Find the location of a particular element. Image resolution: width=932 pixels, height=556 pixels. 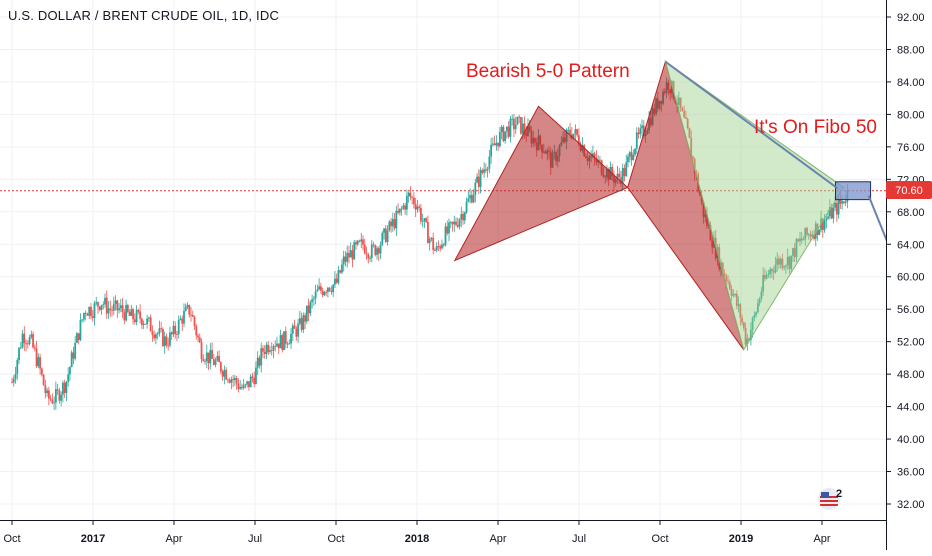

us-flag-icon is located at coordinates (829, 499).